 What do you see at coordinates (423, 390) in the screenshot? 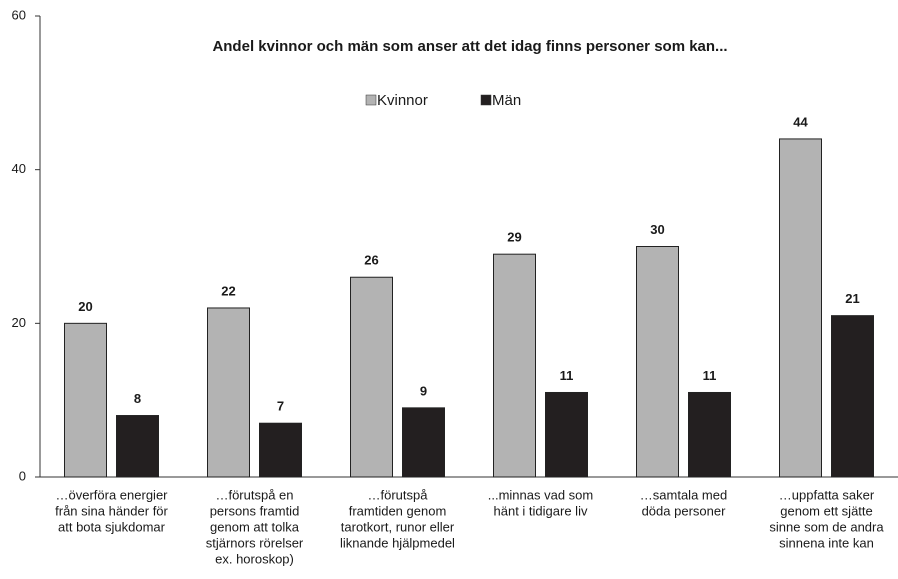
I see `value-label: 9` at bounding box center [423, 390].